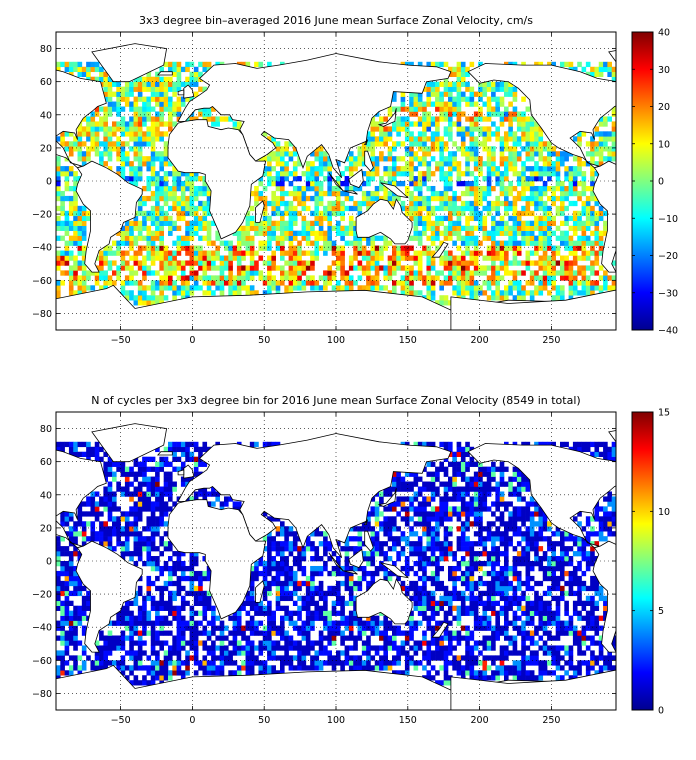  Describe the element at coordinates (664, 70) in the screenshot. I see `colorbar-tick-label: 30` at that location.